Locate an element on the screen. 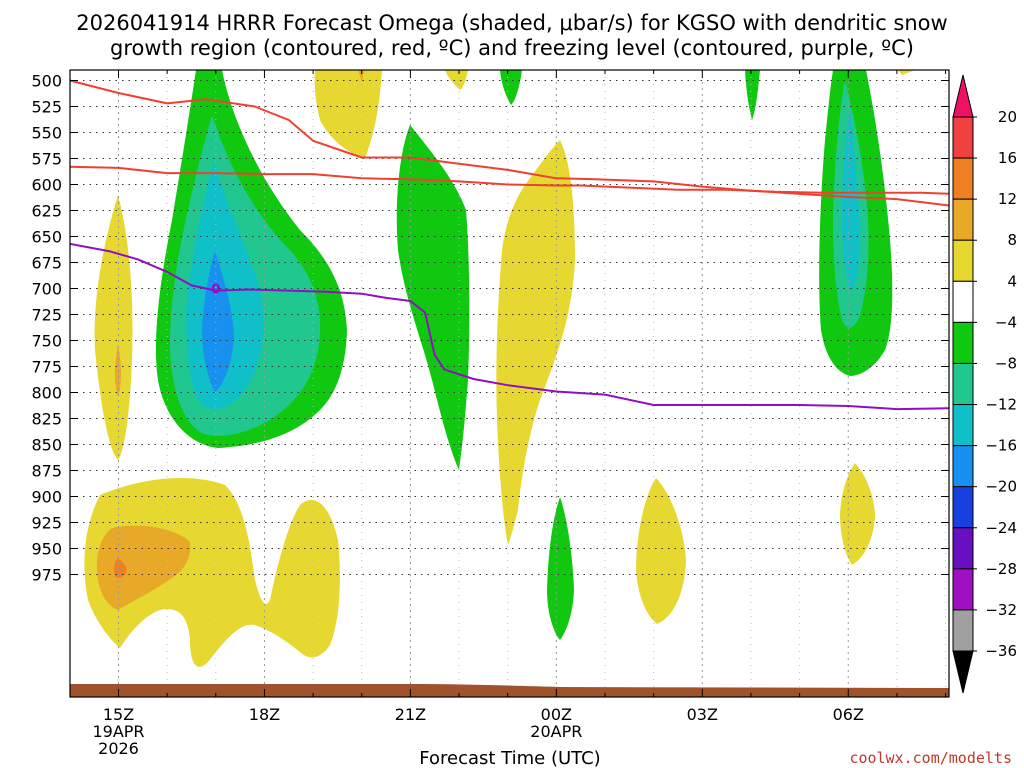  colorbar-label: 20 is located at coordinates (1007, 117).